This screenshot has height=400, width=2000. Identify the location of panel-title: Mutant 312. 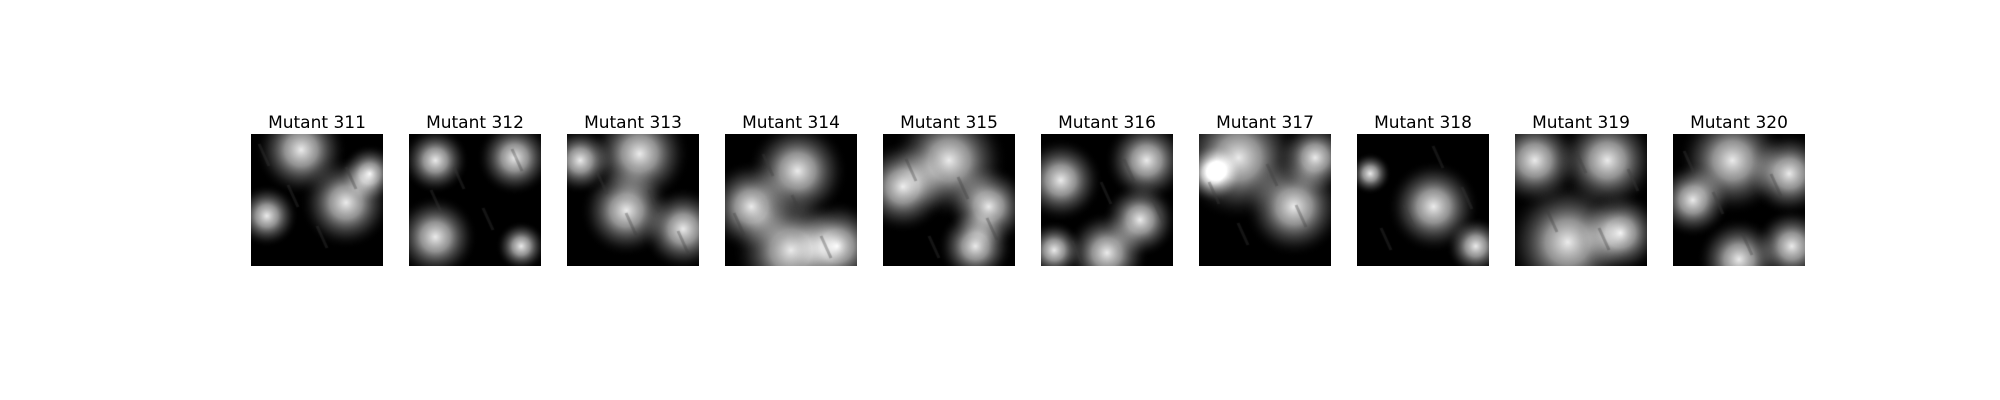
(475, 123).